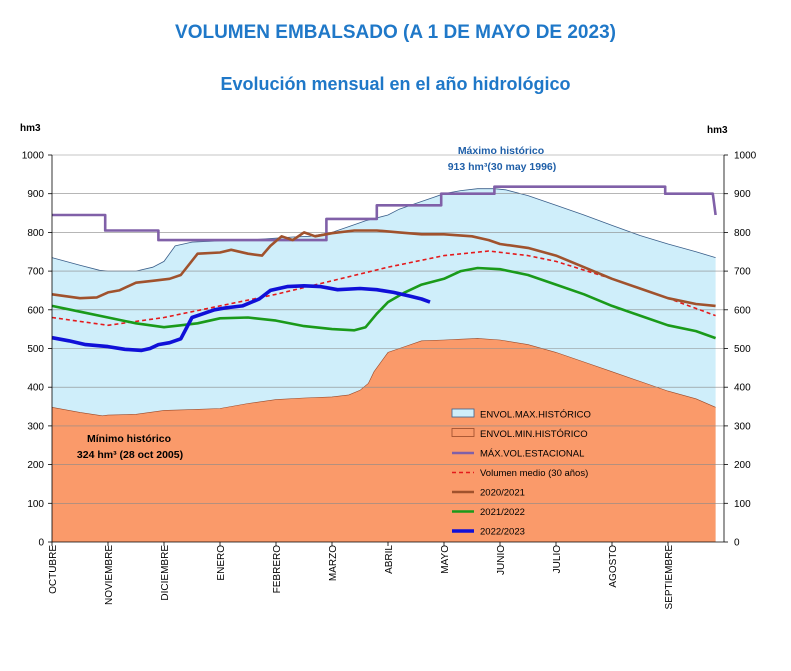 The image size is (791, 671). I want to click on series-line-2021-2022, so click(384, 303).